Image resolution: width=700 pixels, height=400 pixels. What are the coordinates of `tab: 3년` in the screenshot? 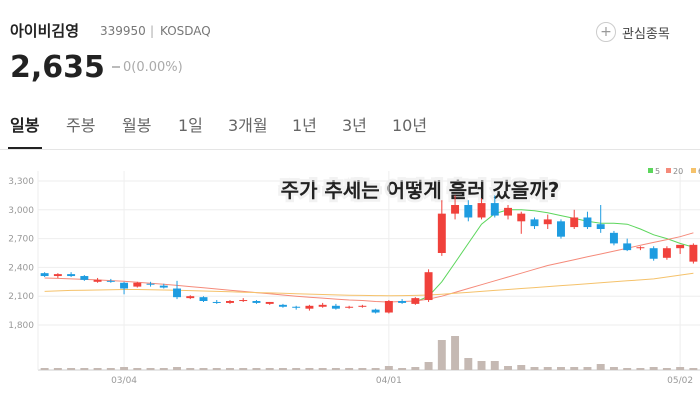 It's located at (354, 125).